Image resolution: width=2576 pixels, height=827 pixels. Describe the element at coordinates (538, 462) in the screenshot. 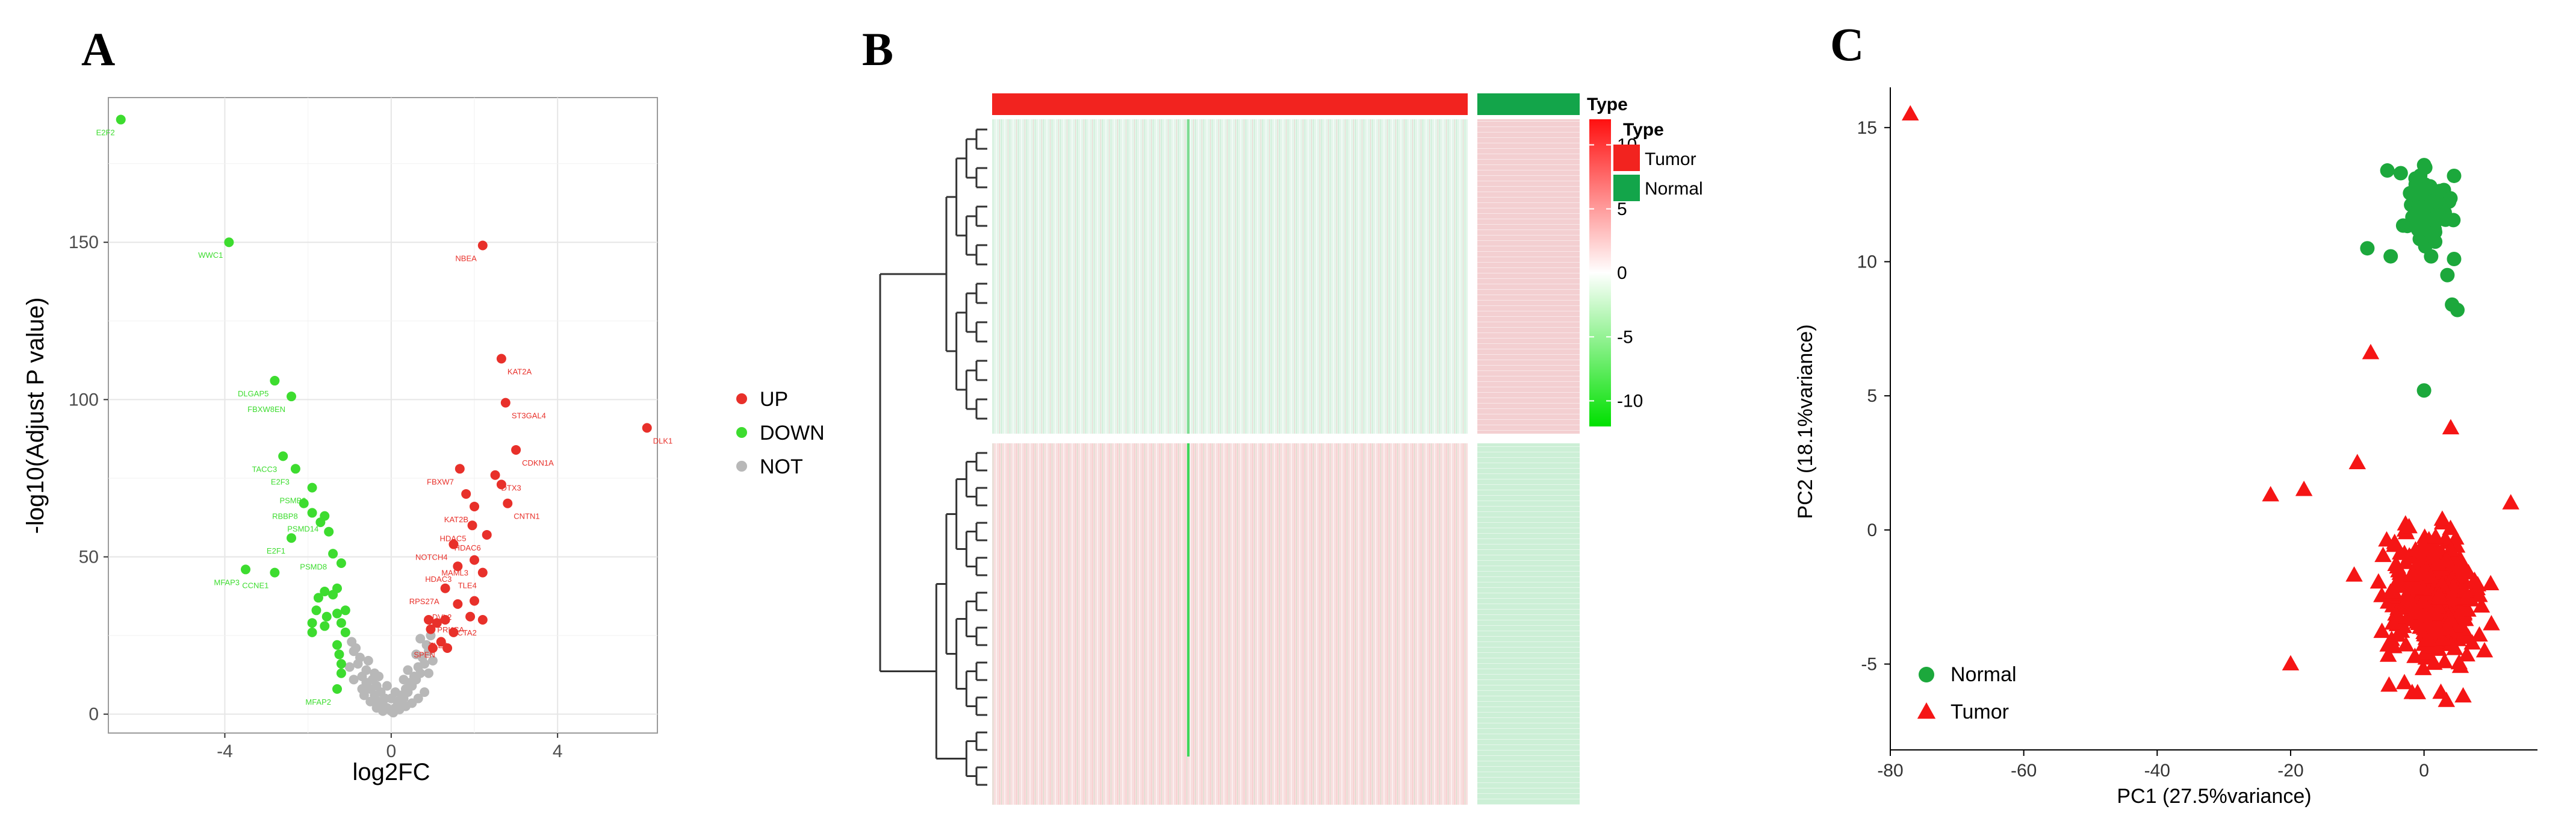

I see `volcano-gene-label: CDKN1A` at that location.